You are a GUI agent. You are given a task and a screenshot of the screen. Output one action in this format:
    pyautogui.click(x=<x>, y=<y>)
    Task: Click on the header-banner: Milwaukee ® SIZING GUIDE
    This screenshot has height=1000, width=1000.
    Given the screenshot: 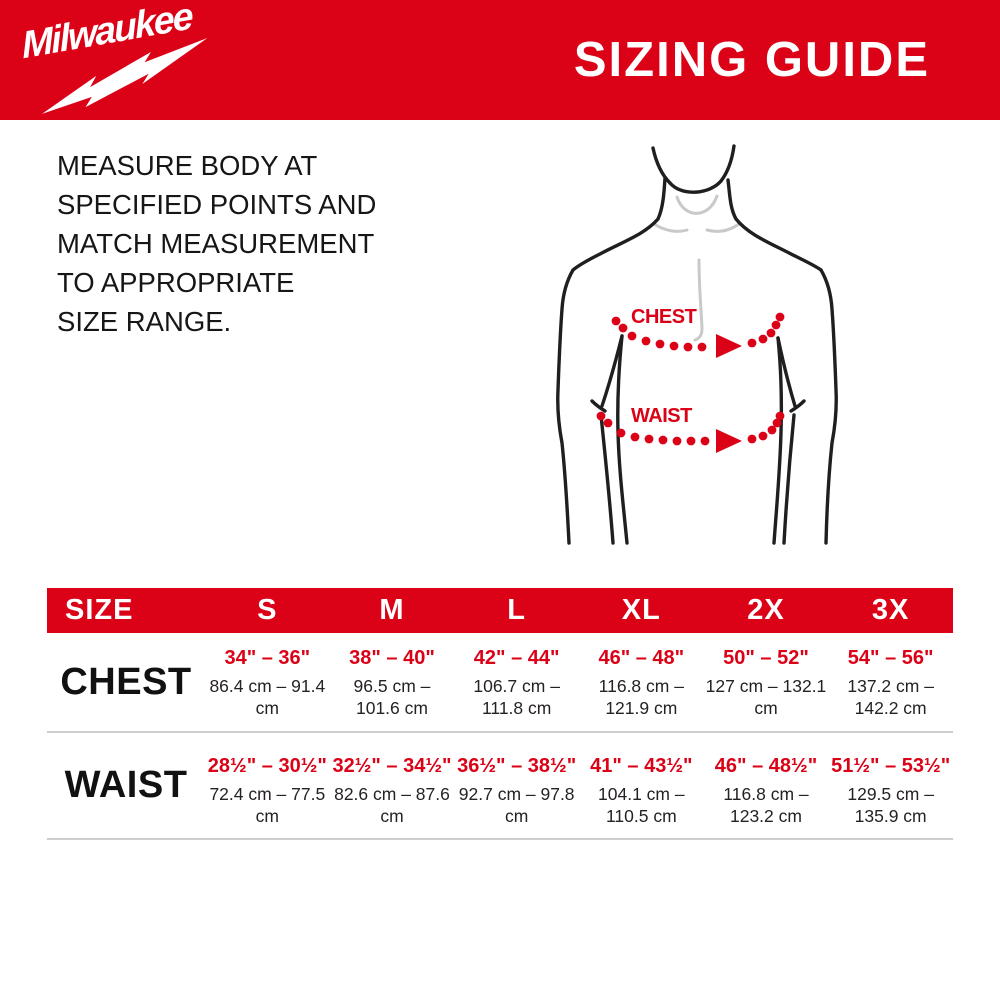 What is the action you would take?
    pyautogui.click(x=500, y=60)
    